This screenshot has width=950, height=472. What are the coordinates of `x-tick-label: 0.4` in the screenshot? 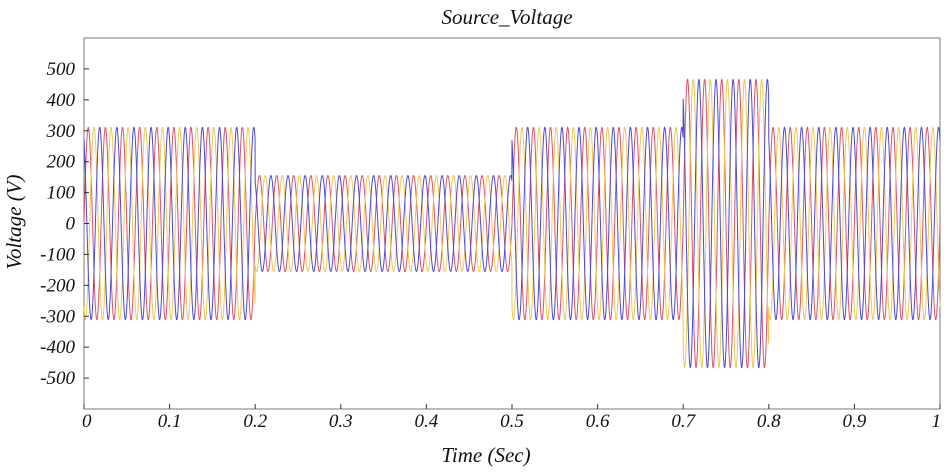 It's located at (427, 421).